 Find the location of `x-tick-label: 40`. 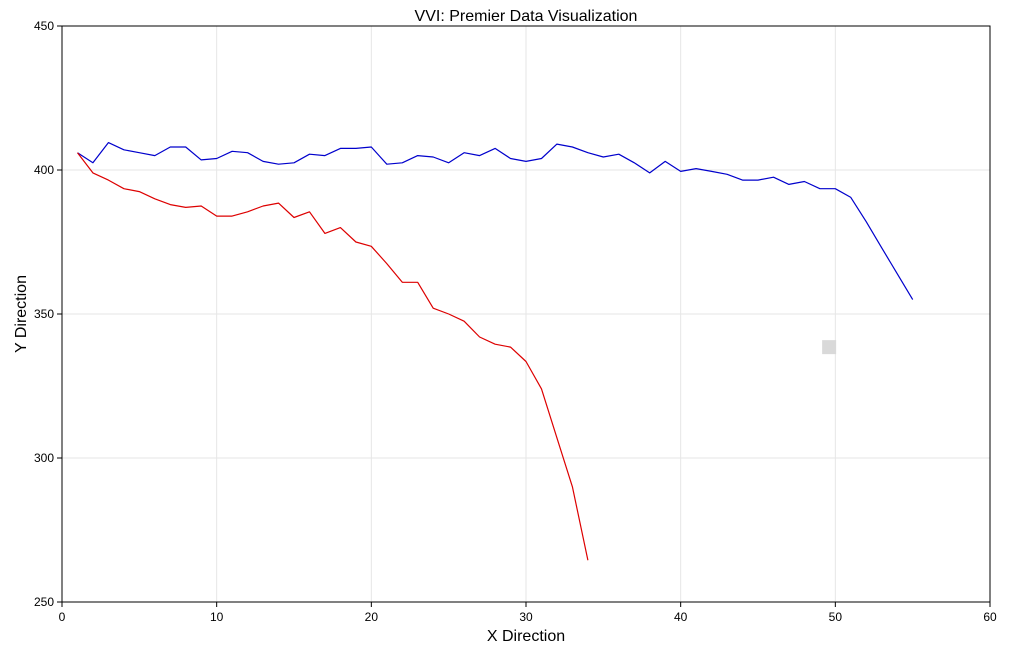

x-tick-label: 40 is located at coordinates (681, 617).